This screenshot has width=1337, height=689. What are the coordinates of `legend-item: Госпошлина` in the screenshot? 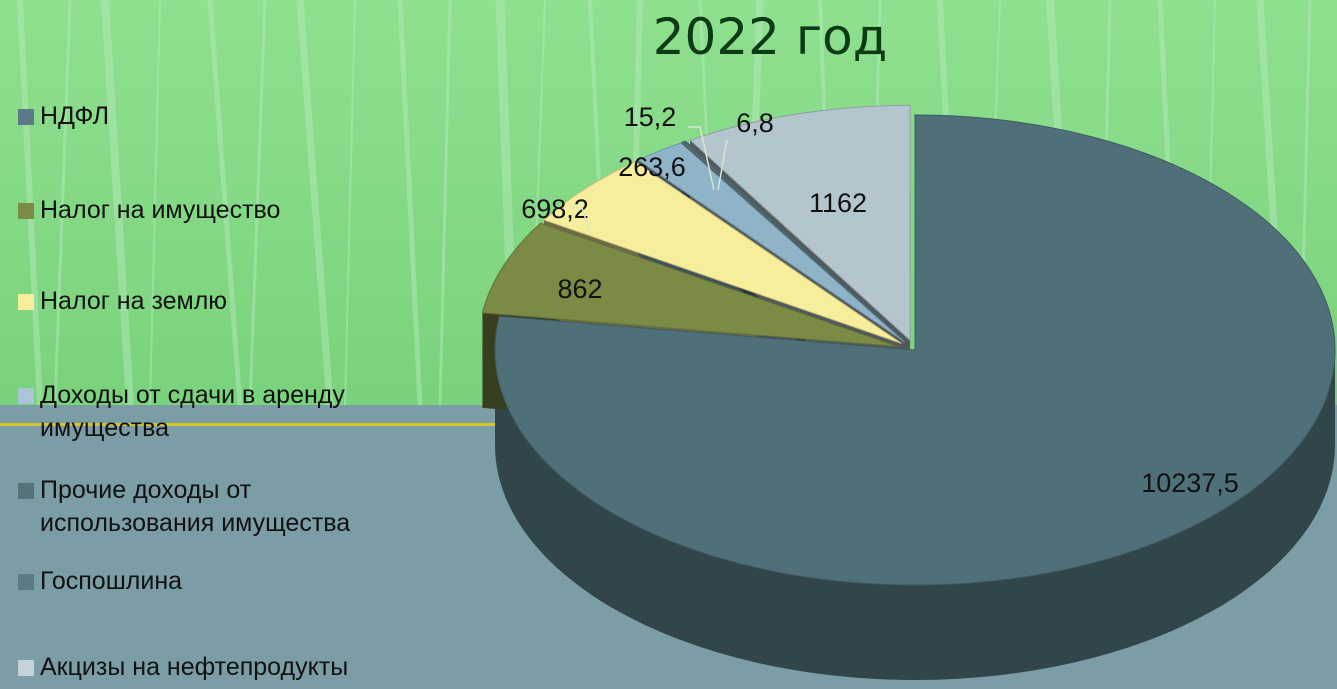 It's located at (100, 581).